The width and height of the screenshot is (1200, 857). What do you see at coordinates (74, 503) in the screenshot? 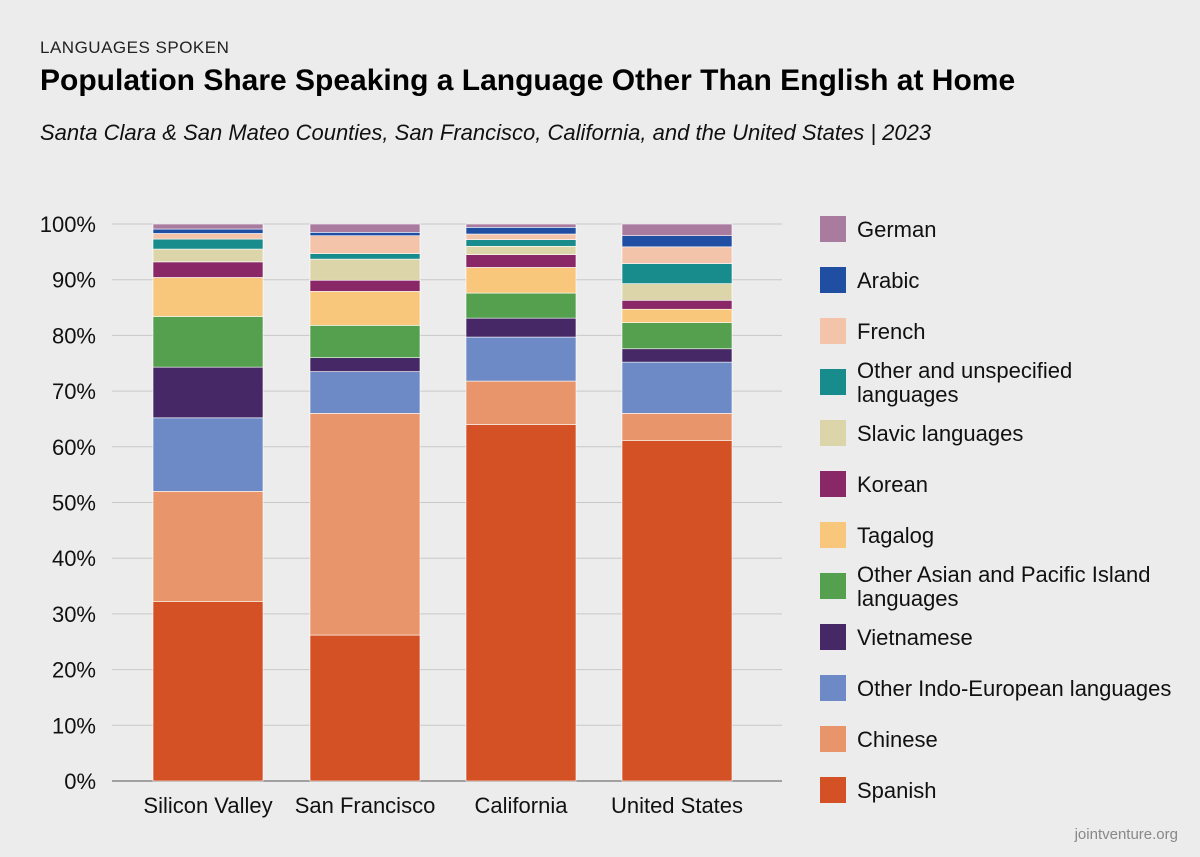
I see `y-tick-label: 50%` at bounding box center [74, 503].